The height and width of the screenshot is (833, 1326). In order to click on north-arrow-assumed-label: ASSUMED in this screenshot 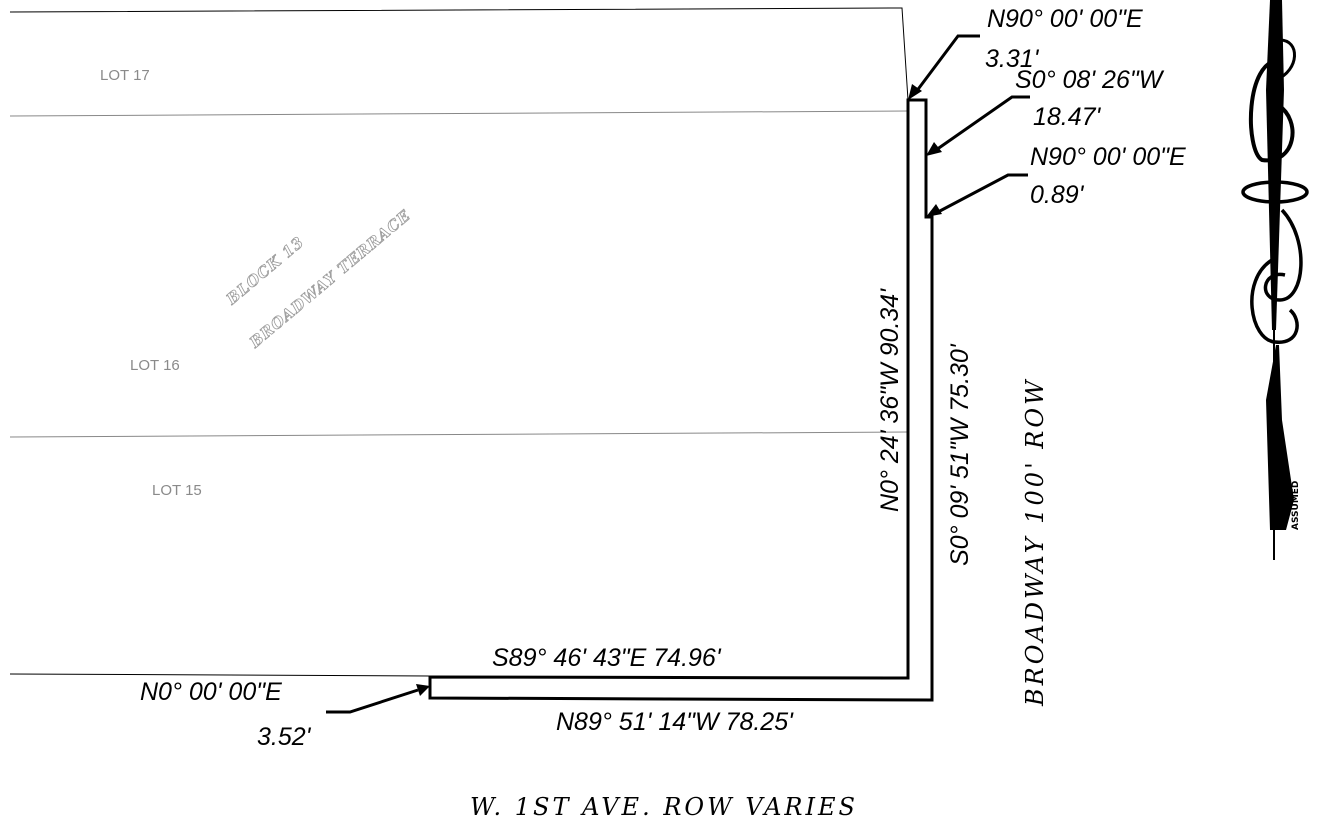, I will do `click(1296, 505)`.